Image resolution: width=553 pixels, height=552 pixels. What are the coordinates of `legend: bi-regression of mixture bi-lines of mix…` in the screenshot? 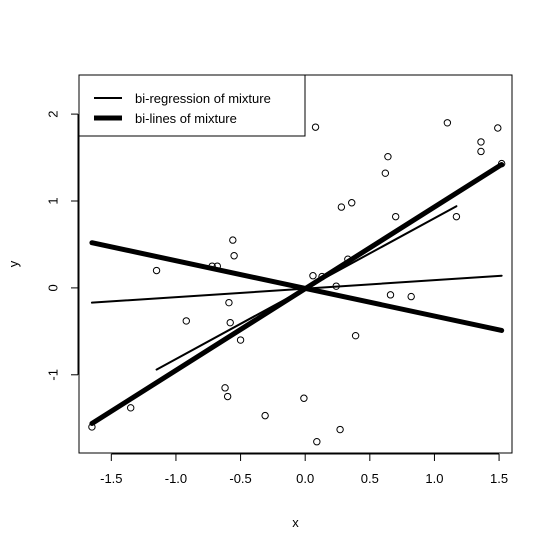 It's located at (192, 105).